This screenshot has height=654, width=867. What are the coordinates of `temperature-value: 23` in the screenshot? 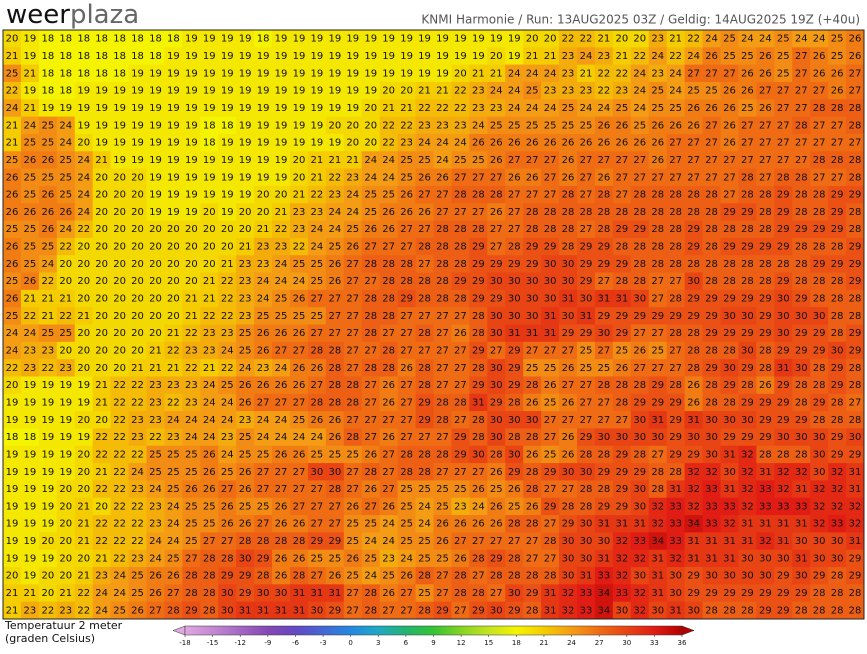 It's located at (568, 56).